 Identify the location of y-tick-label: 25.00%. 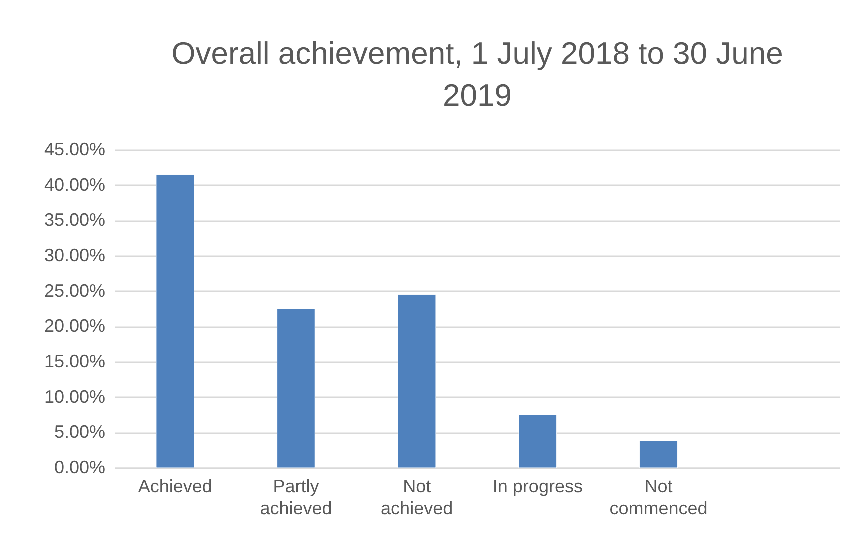
(75, 290).